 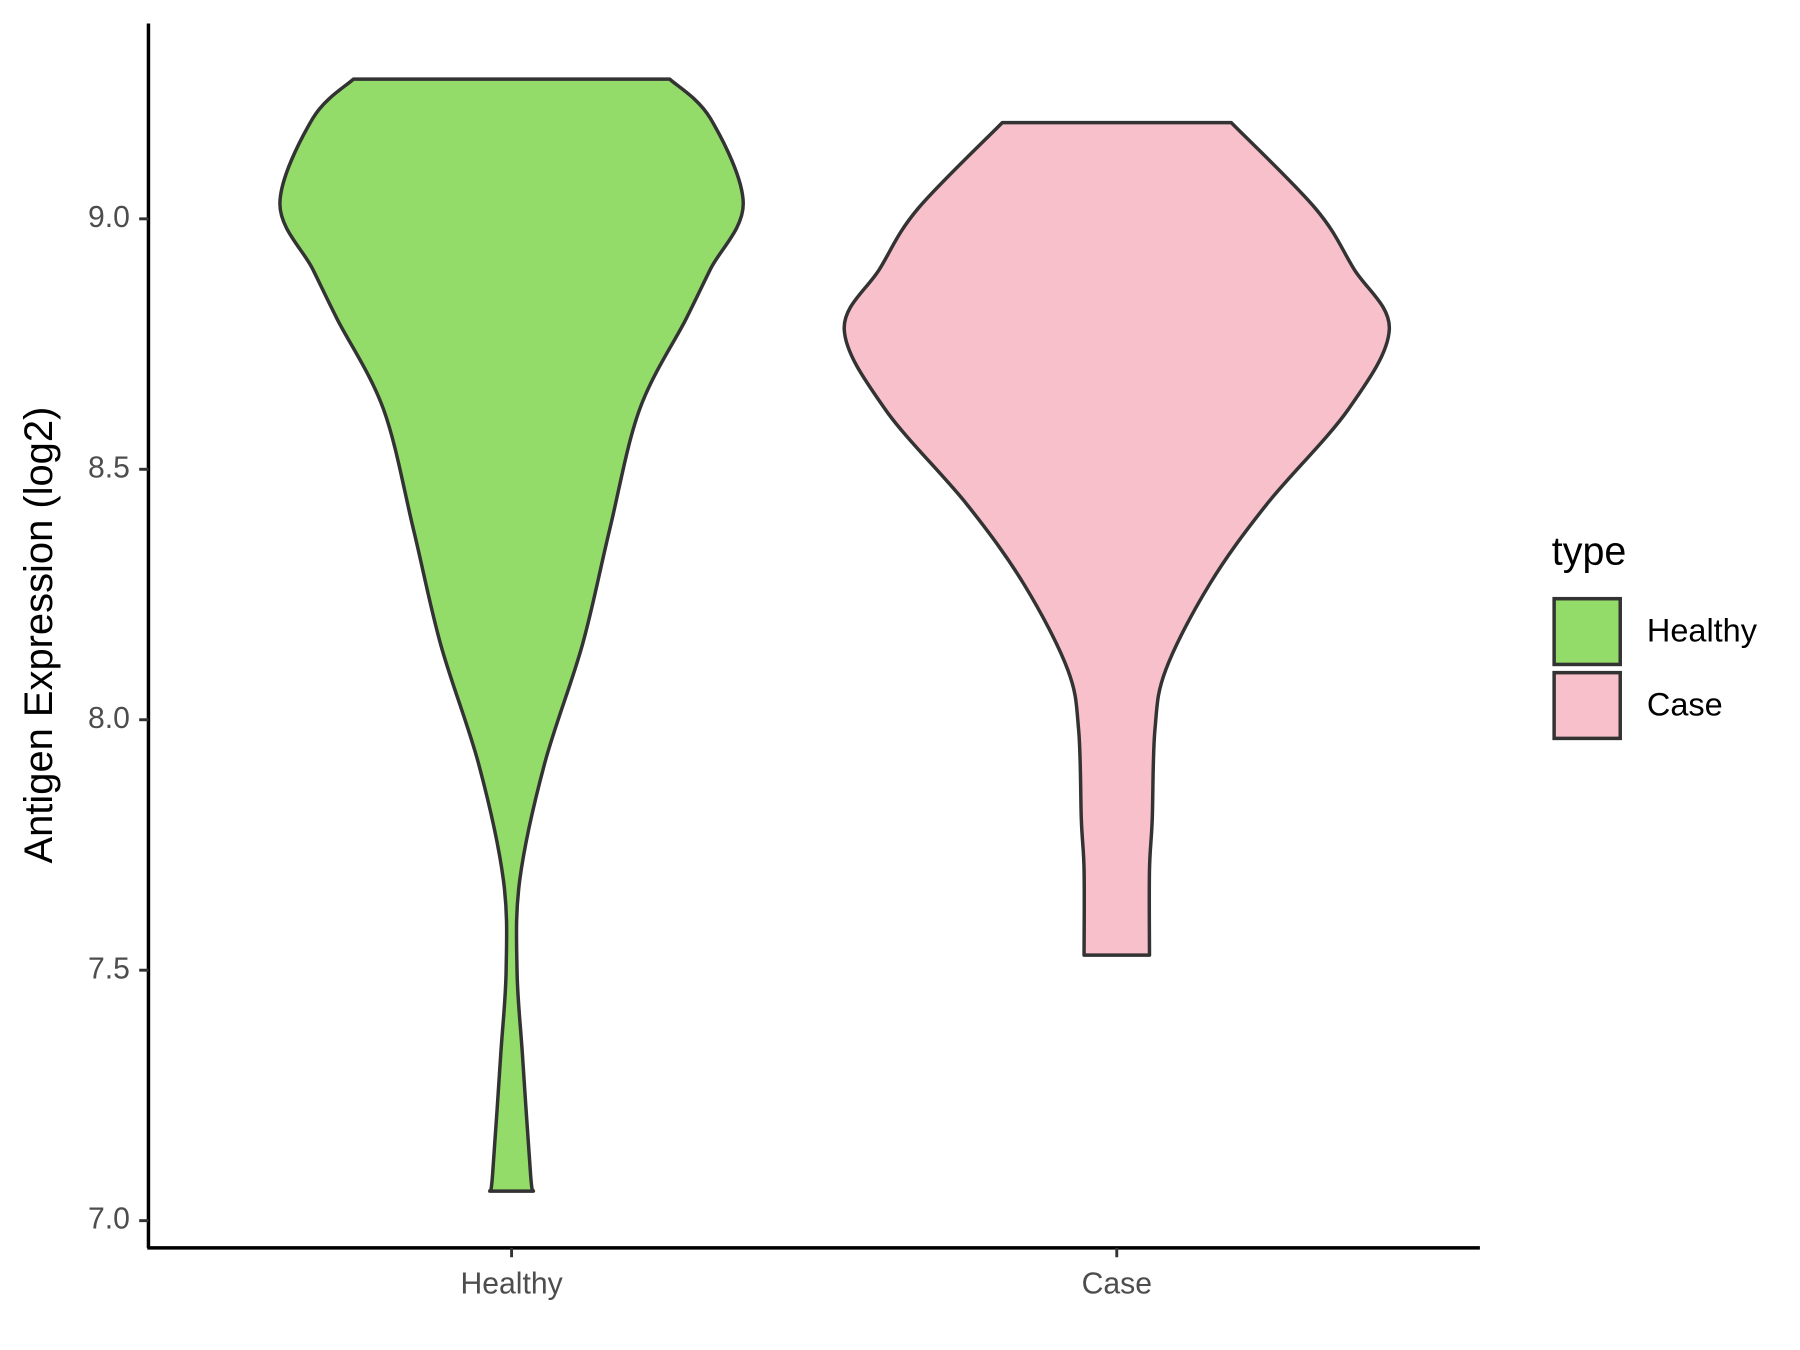 I want to click on x-tick-label: Case, so click(x=1117, y=1283).